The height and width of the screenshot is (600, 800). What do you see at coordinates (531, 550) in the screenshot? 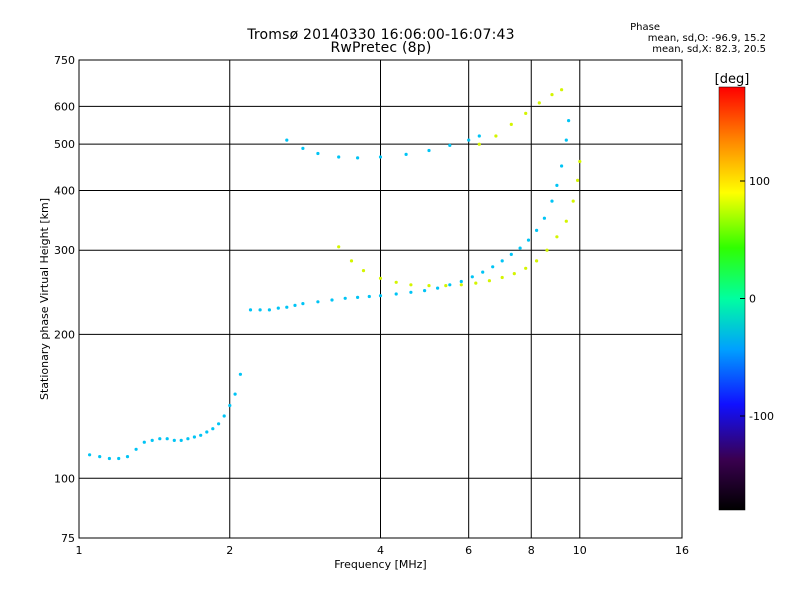
I see `x-tick-label: 8` at bounding box center [531, 550].